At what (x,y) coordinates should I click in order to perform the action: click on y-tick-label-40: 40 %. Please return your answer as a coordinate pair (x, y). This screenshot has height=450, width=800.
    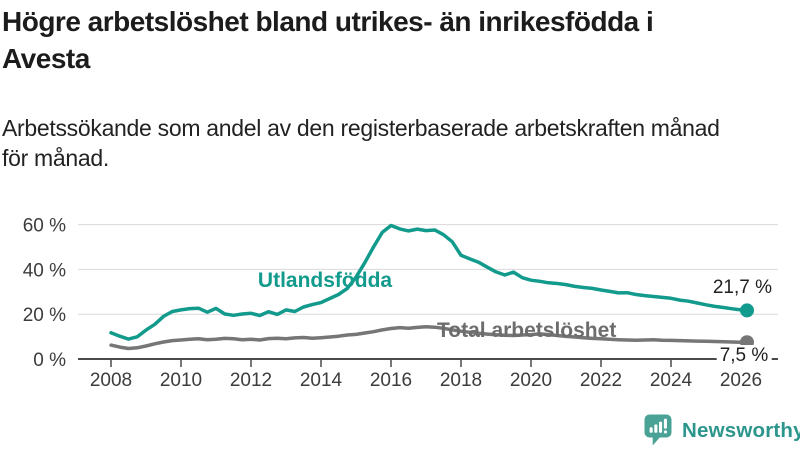
    Looking at the image, I should click on (44, 270).